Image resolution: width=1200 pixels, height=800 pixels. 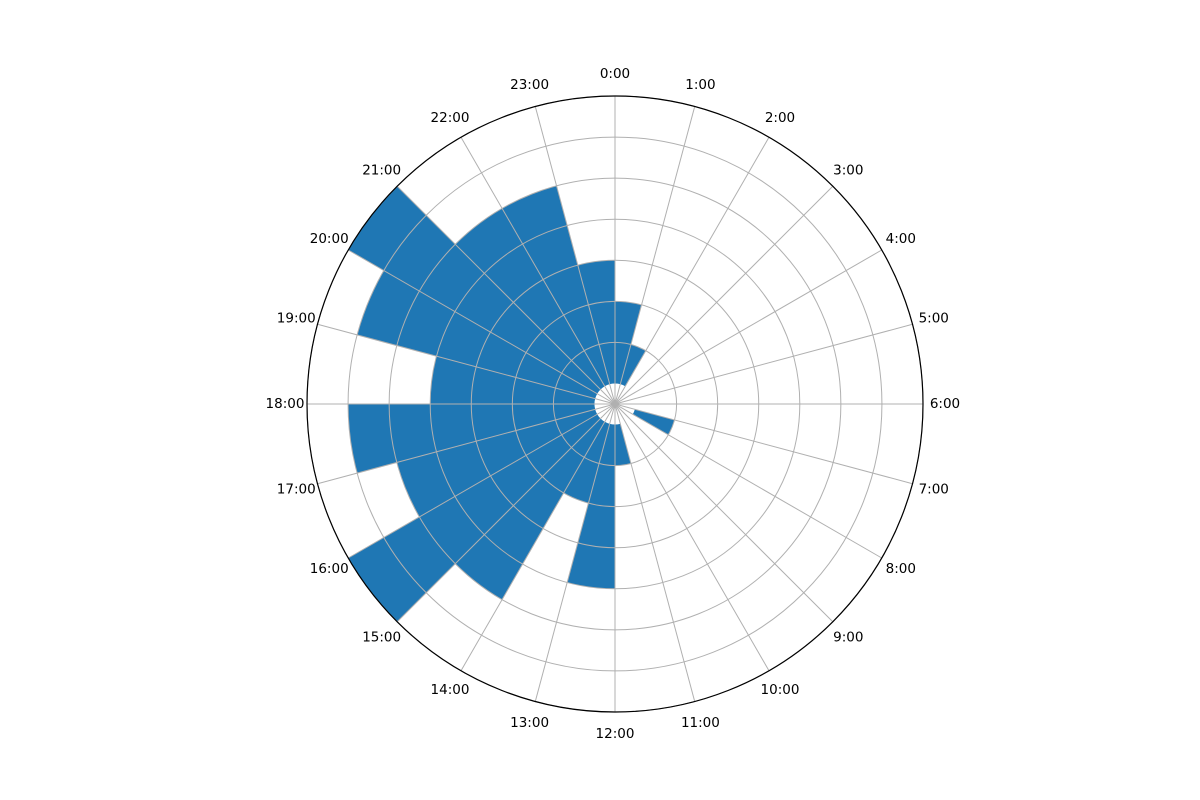 I want to click on tick-label: 0:00, so click(x=615, y=74).